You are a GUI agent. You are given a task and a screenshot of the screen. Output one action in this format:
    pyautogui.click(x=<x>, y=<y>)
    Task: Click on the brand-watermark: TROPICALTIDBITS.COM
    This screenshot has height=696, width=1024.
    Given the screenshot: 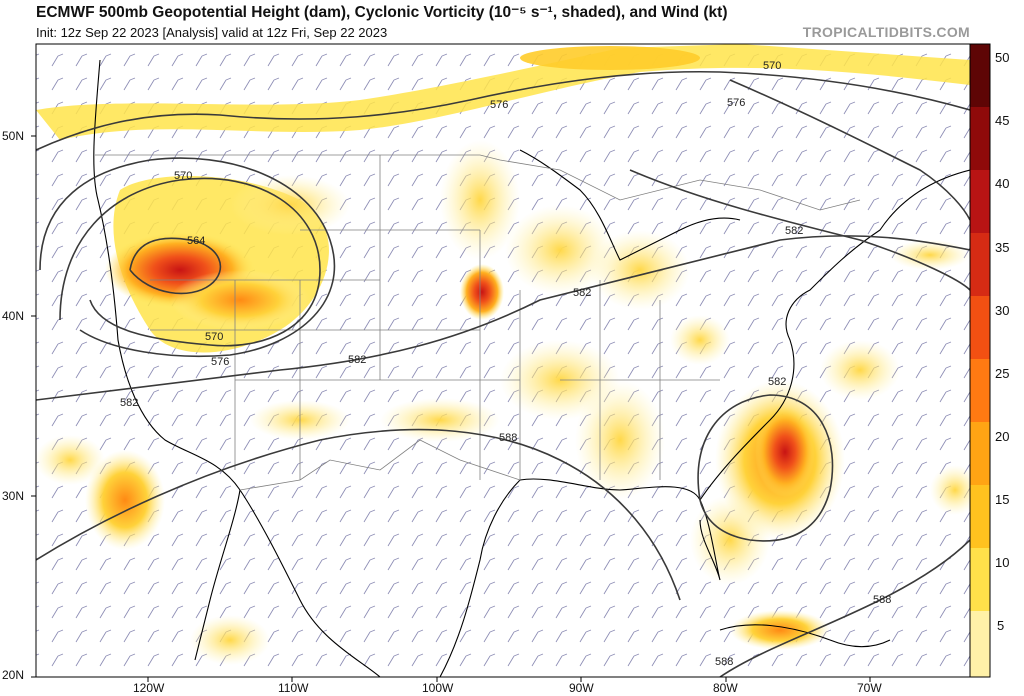 What is the action you would take?
    pyautogui.click(x=886, y=32)
    